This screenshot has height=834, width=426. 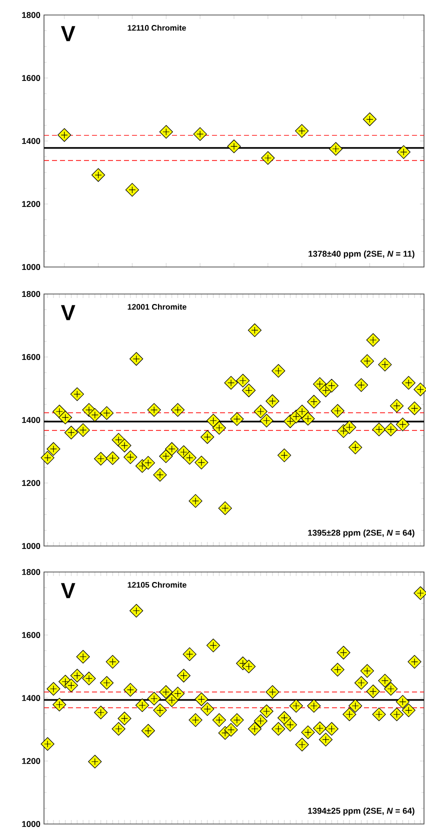 What do you see at coordinates (361, 534) in the screenshot?
I see `annotation: 1395±28 ppm (2SE, N = 64)` at bounding box center [361, 534].